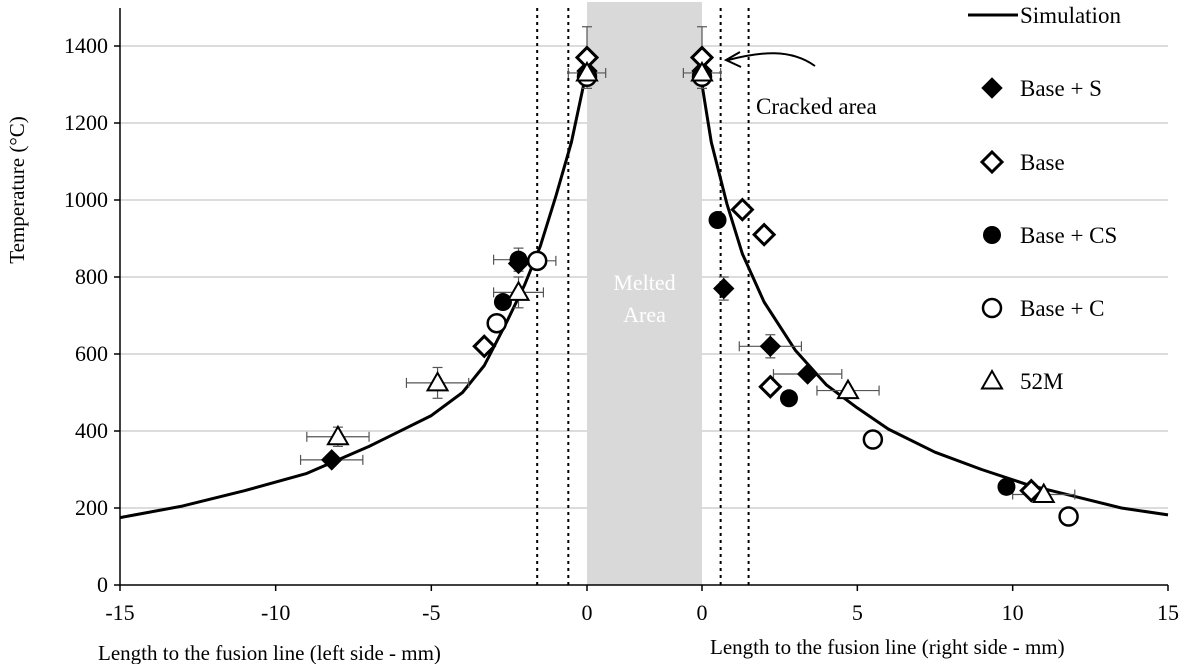  What do you see at coordinates (91, 507) in the screenshot?
I see `y-tick-label: 200` at bounding box center [91, 507].